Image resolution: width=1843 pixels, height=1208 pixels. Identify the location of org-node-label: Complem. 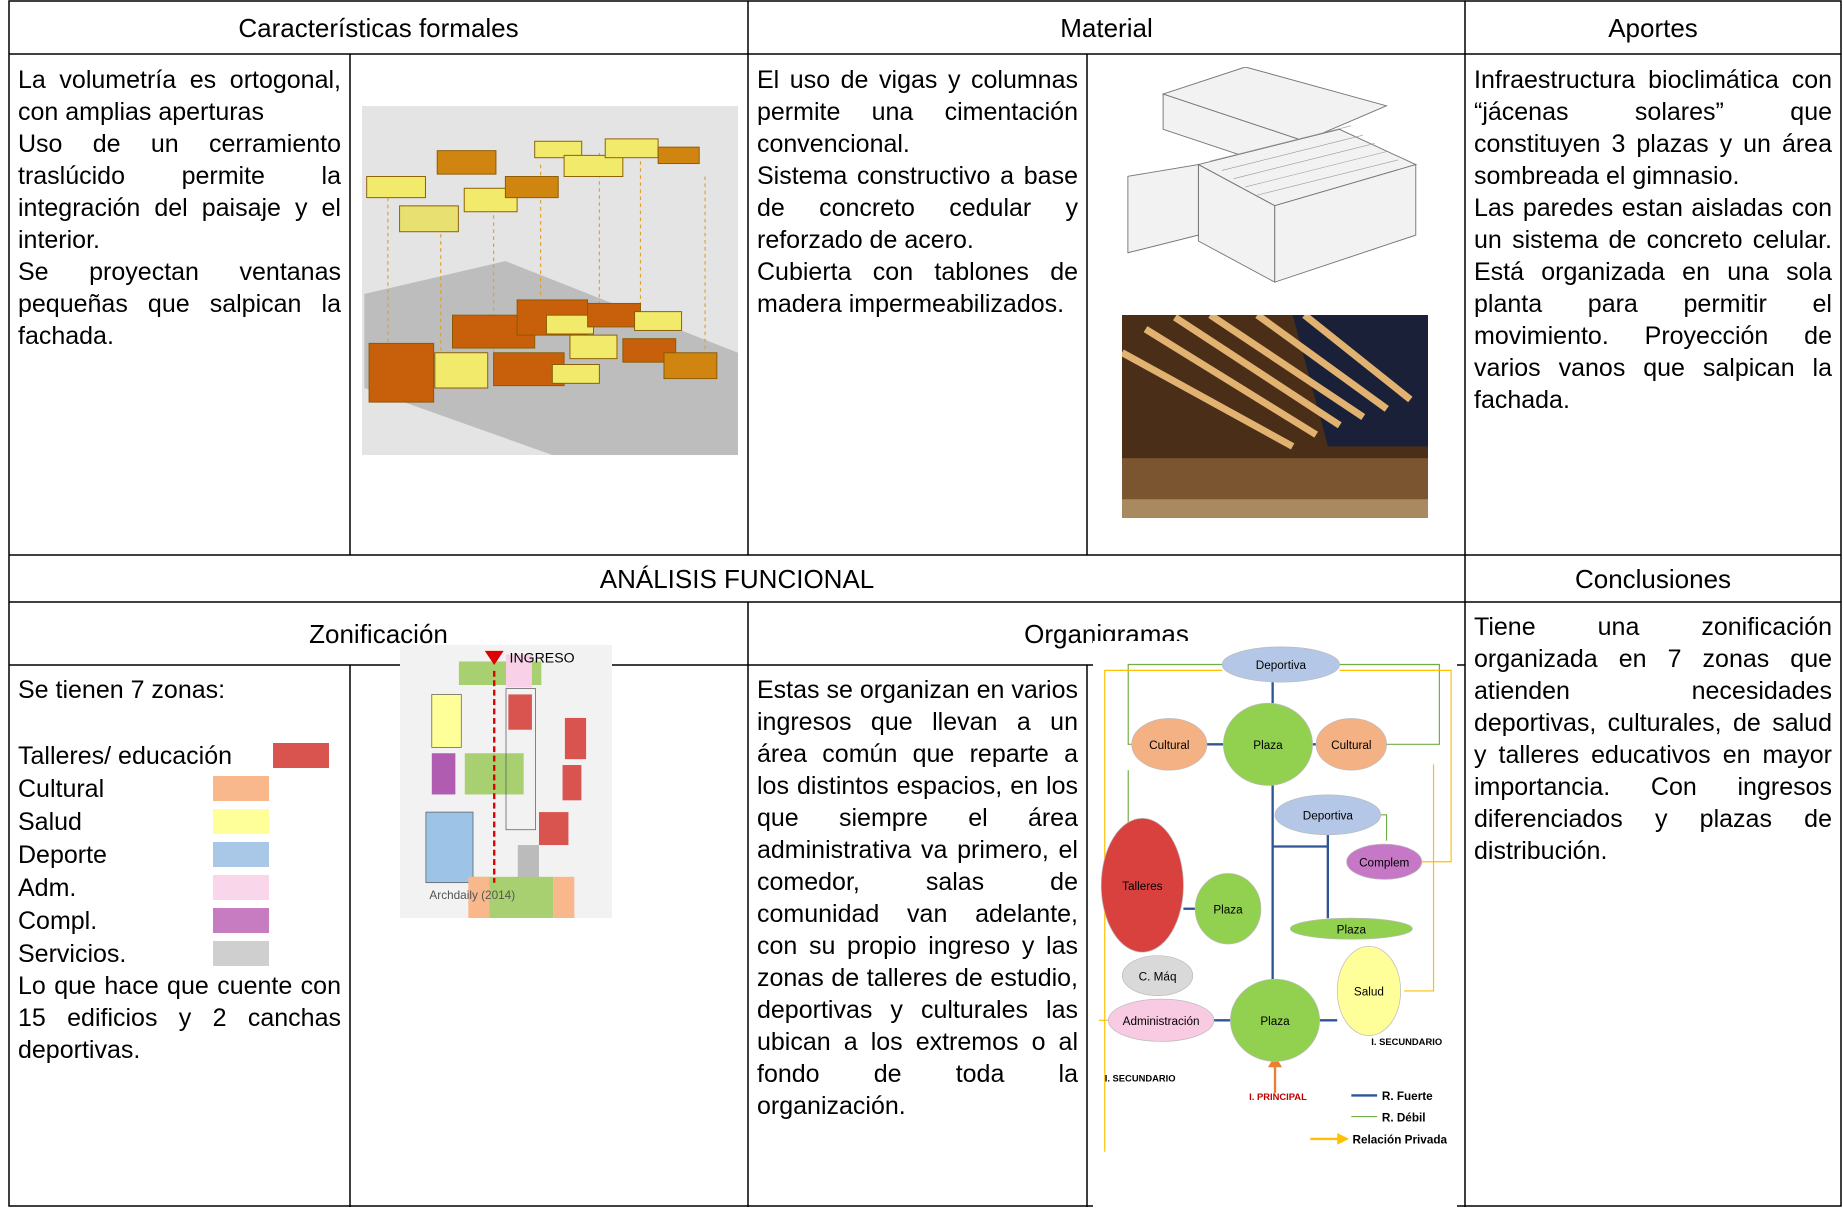
(1384, 862).